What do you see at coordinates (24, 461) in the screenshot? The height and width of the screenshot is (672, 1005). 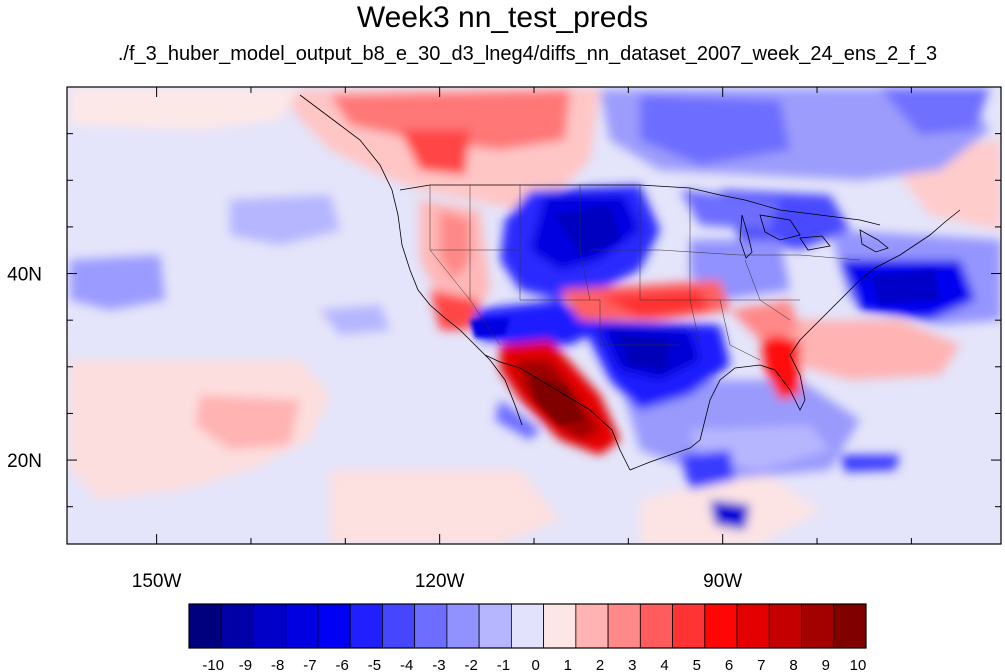 I see `lat-tick-label: 20N` at bounding box center [24, 461].